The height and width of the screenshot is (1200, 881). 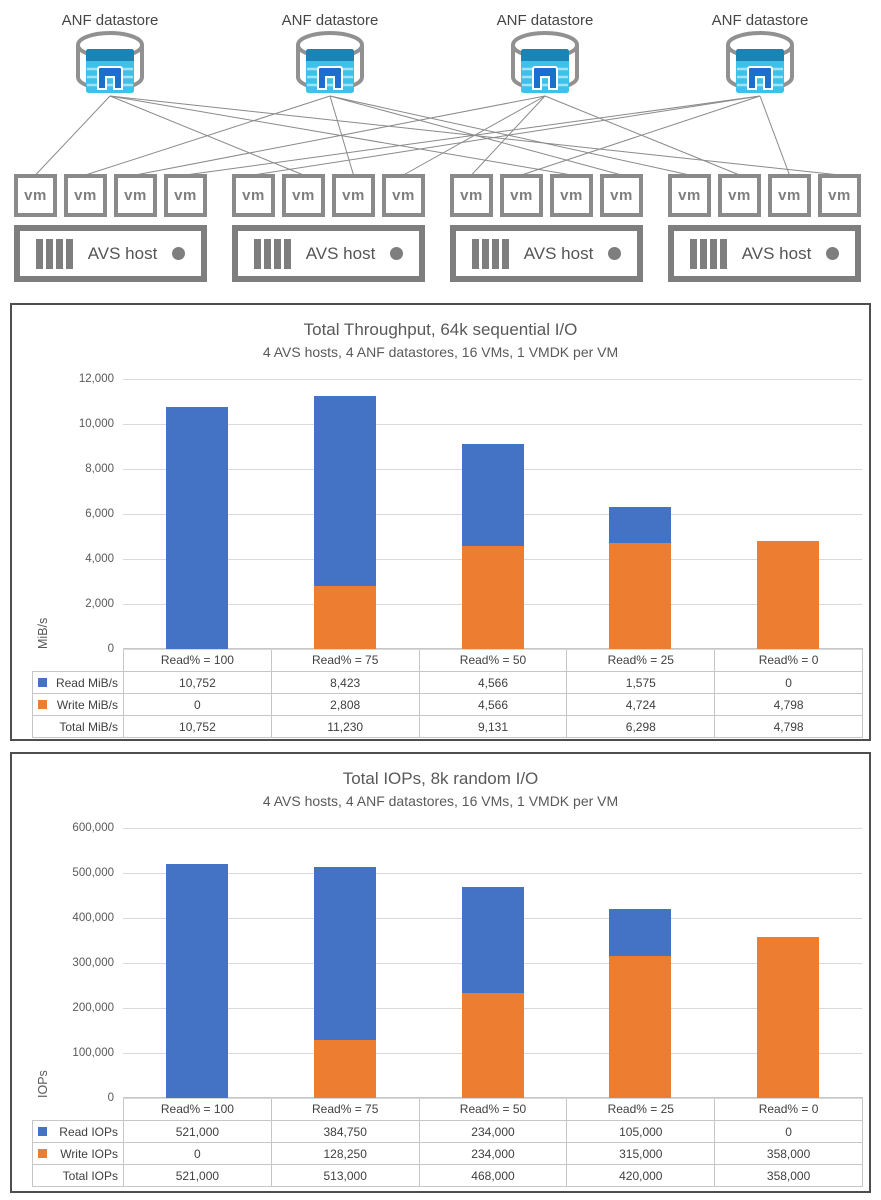 I want to click on y-tick-label: 6,000, so click(x=99, y=514).